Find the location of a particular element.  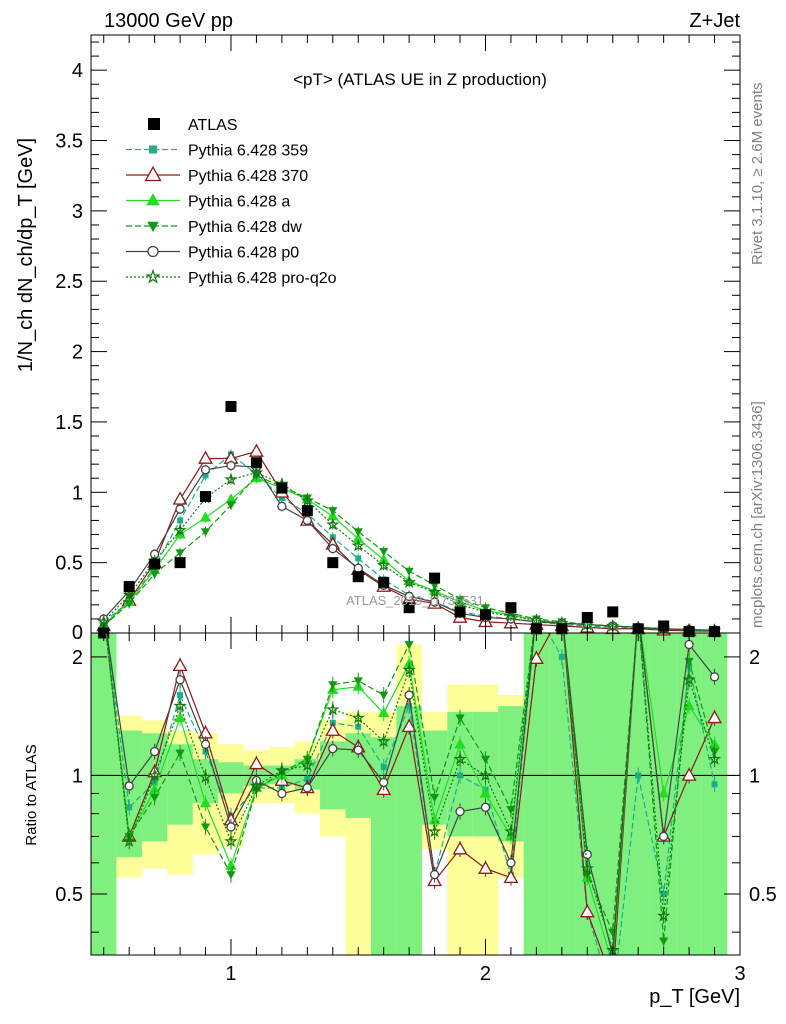

legend-label: Pythia 6.428 p0 is located at coordinates (243, 253).